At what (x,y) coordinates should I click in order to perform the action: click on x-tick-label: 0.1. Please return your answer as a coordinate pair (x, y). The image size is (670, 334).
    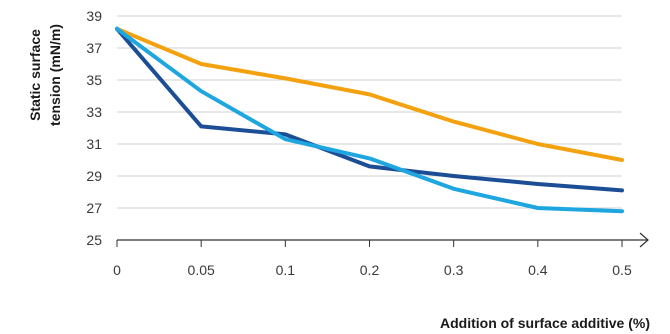
    Looking at the image, I should click on (286, 270).